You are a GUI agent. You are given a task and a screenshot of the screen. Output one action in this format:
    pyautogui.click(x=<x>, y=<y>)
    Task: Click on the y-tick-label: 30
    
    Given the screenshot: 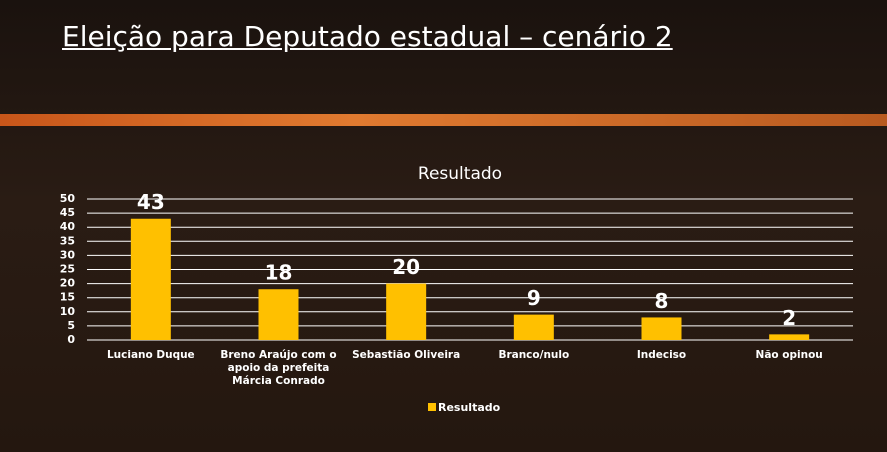 What is the action you would take?
    pyautogui.click(x=68, y=254)
    